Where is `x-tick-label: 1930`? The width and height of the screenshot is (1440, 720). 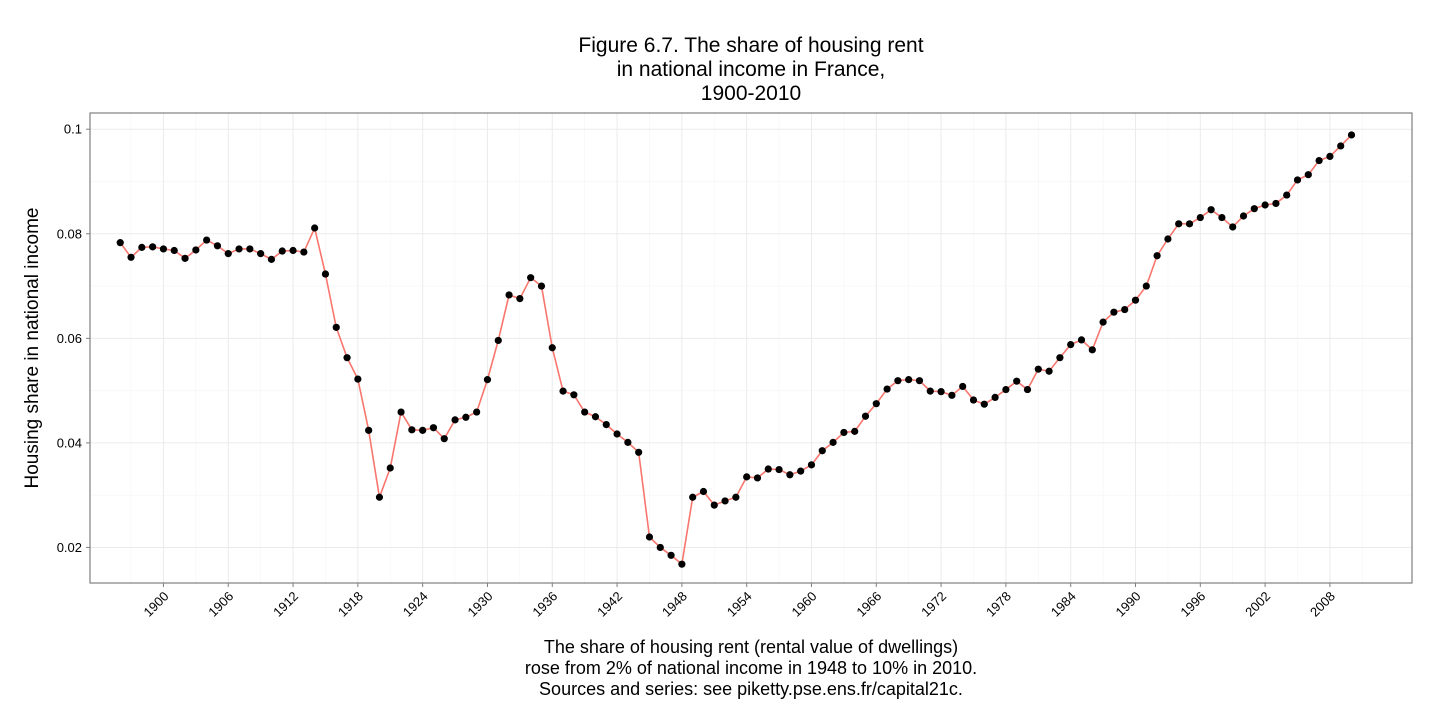
x-tick-label: 1930 is located at coordinates (480, 604).